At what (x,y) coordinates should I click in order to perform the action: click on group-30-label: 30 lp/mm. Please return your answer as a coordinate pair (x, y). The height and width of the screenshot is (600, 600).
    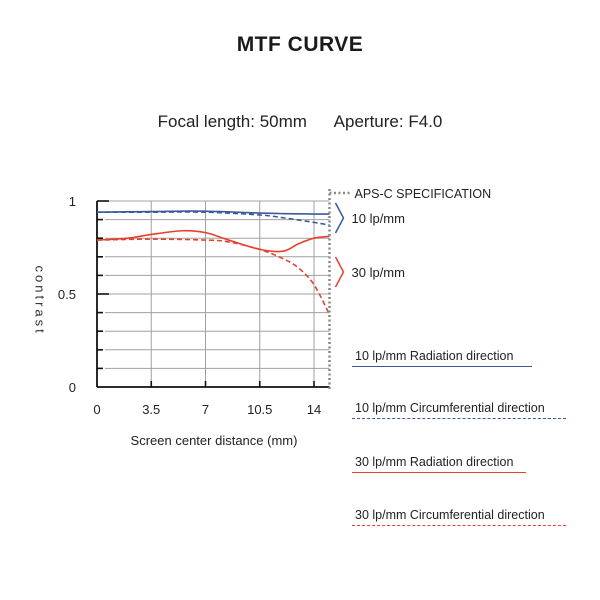
    Looking at the image, I should click on (378, 272).